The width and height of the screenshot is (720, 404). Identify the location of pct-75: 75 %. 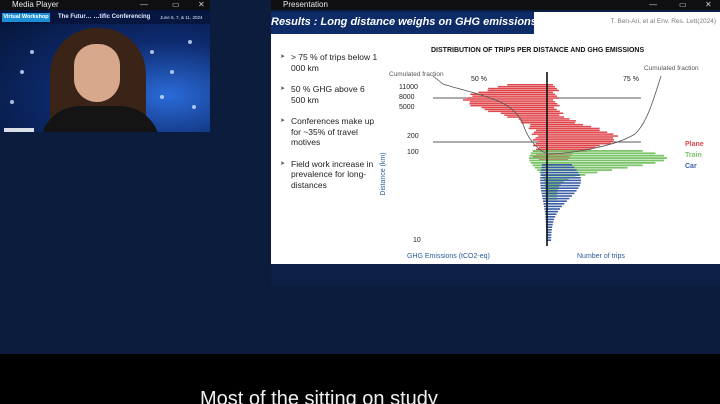
(631, 79).